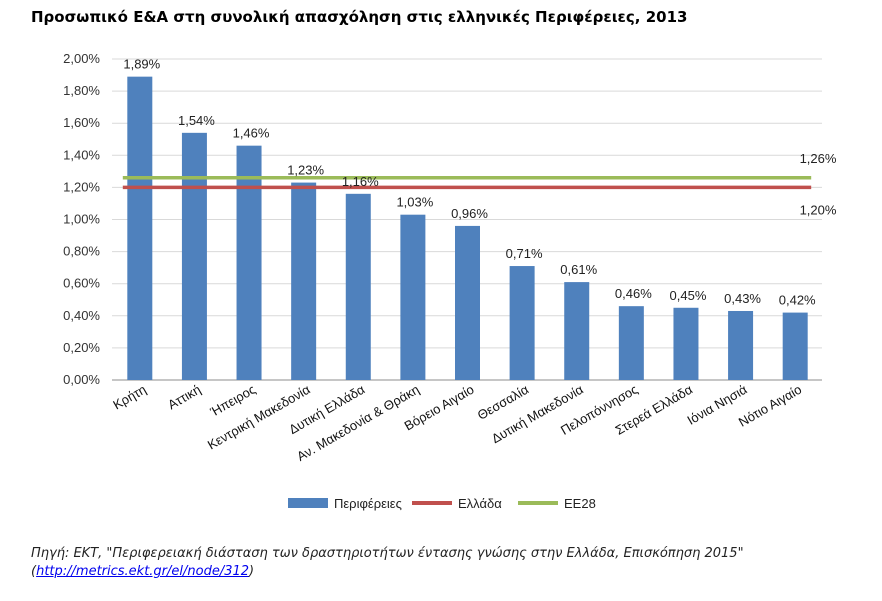  What do you see at coordinates (578, 269) in the screenshot?
I see `bar-data-label: 0,61%` at bounding box center [578, 269].